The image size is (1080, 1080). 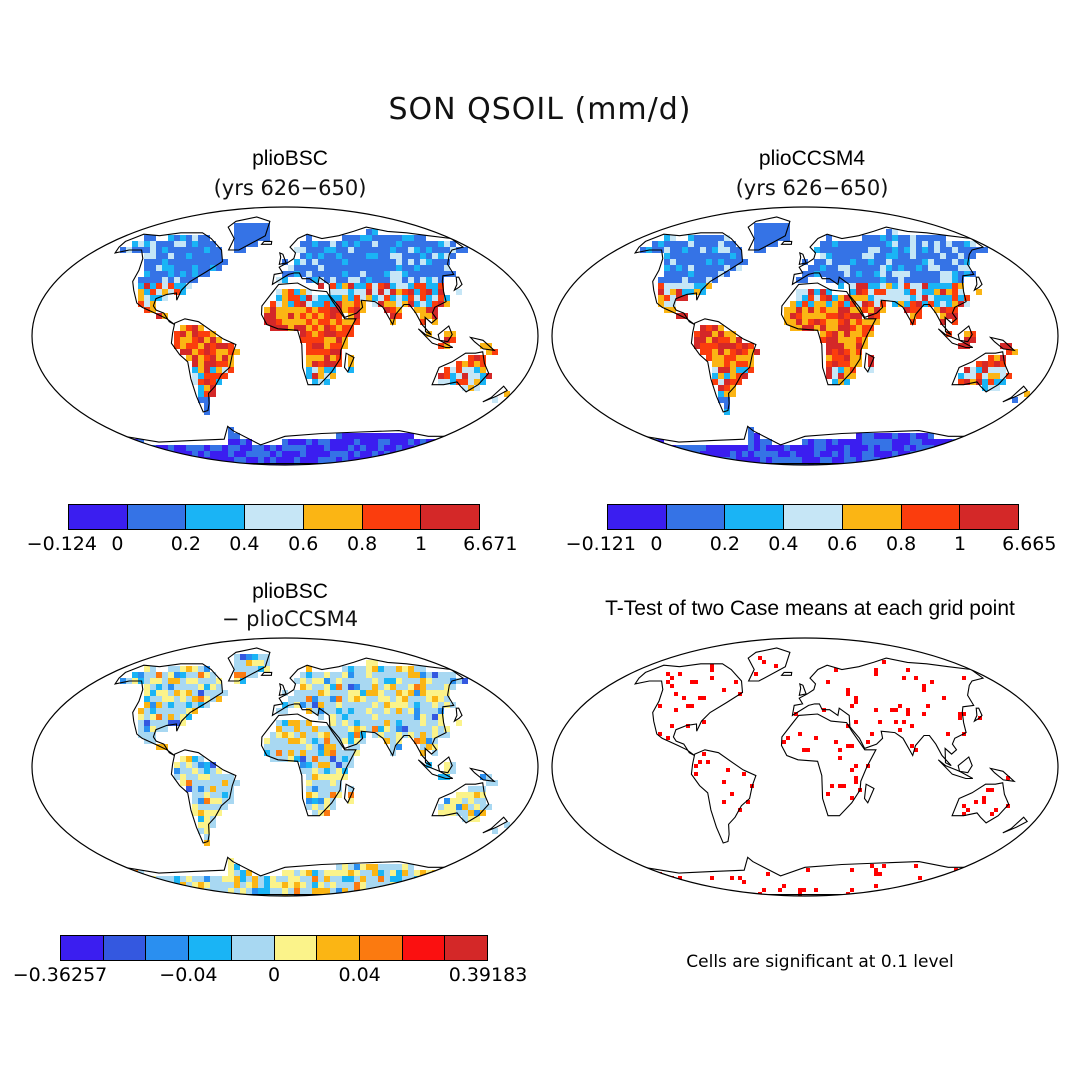 What do you see at coordinates (290, 591) in the screenshot?
I see `panel-3-title: plioBSC` at bounding box center [290, 591].